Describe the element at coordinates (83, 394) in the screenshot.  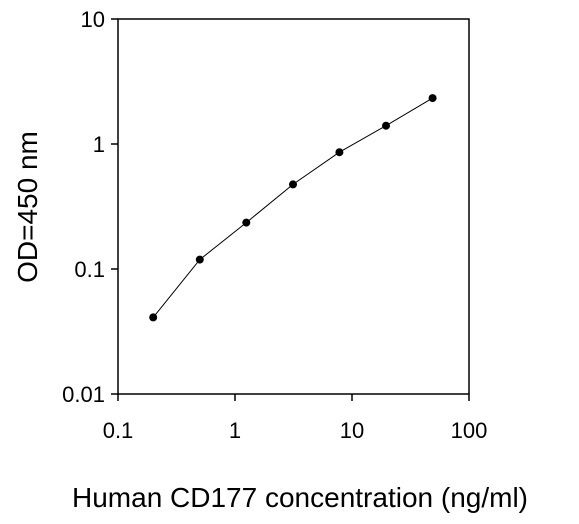
I see `y-tick-label: 0.01` at that location.